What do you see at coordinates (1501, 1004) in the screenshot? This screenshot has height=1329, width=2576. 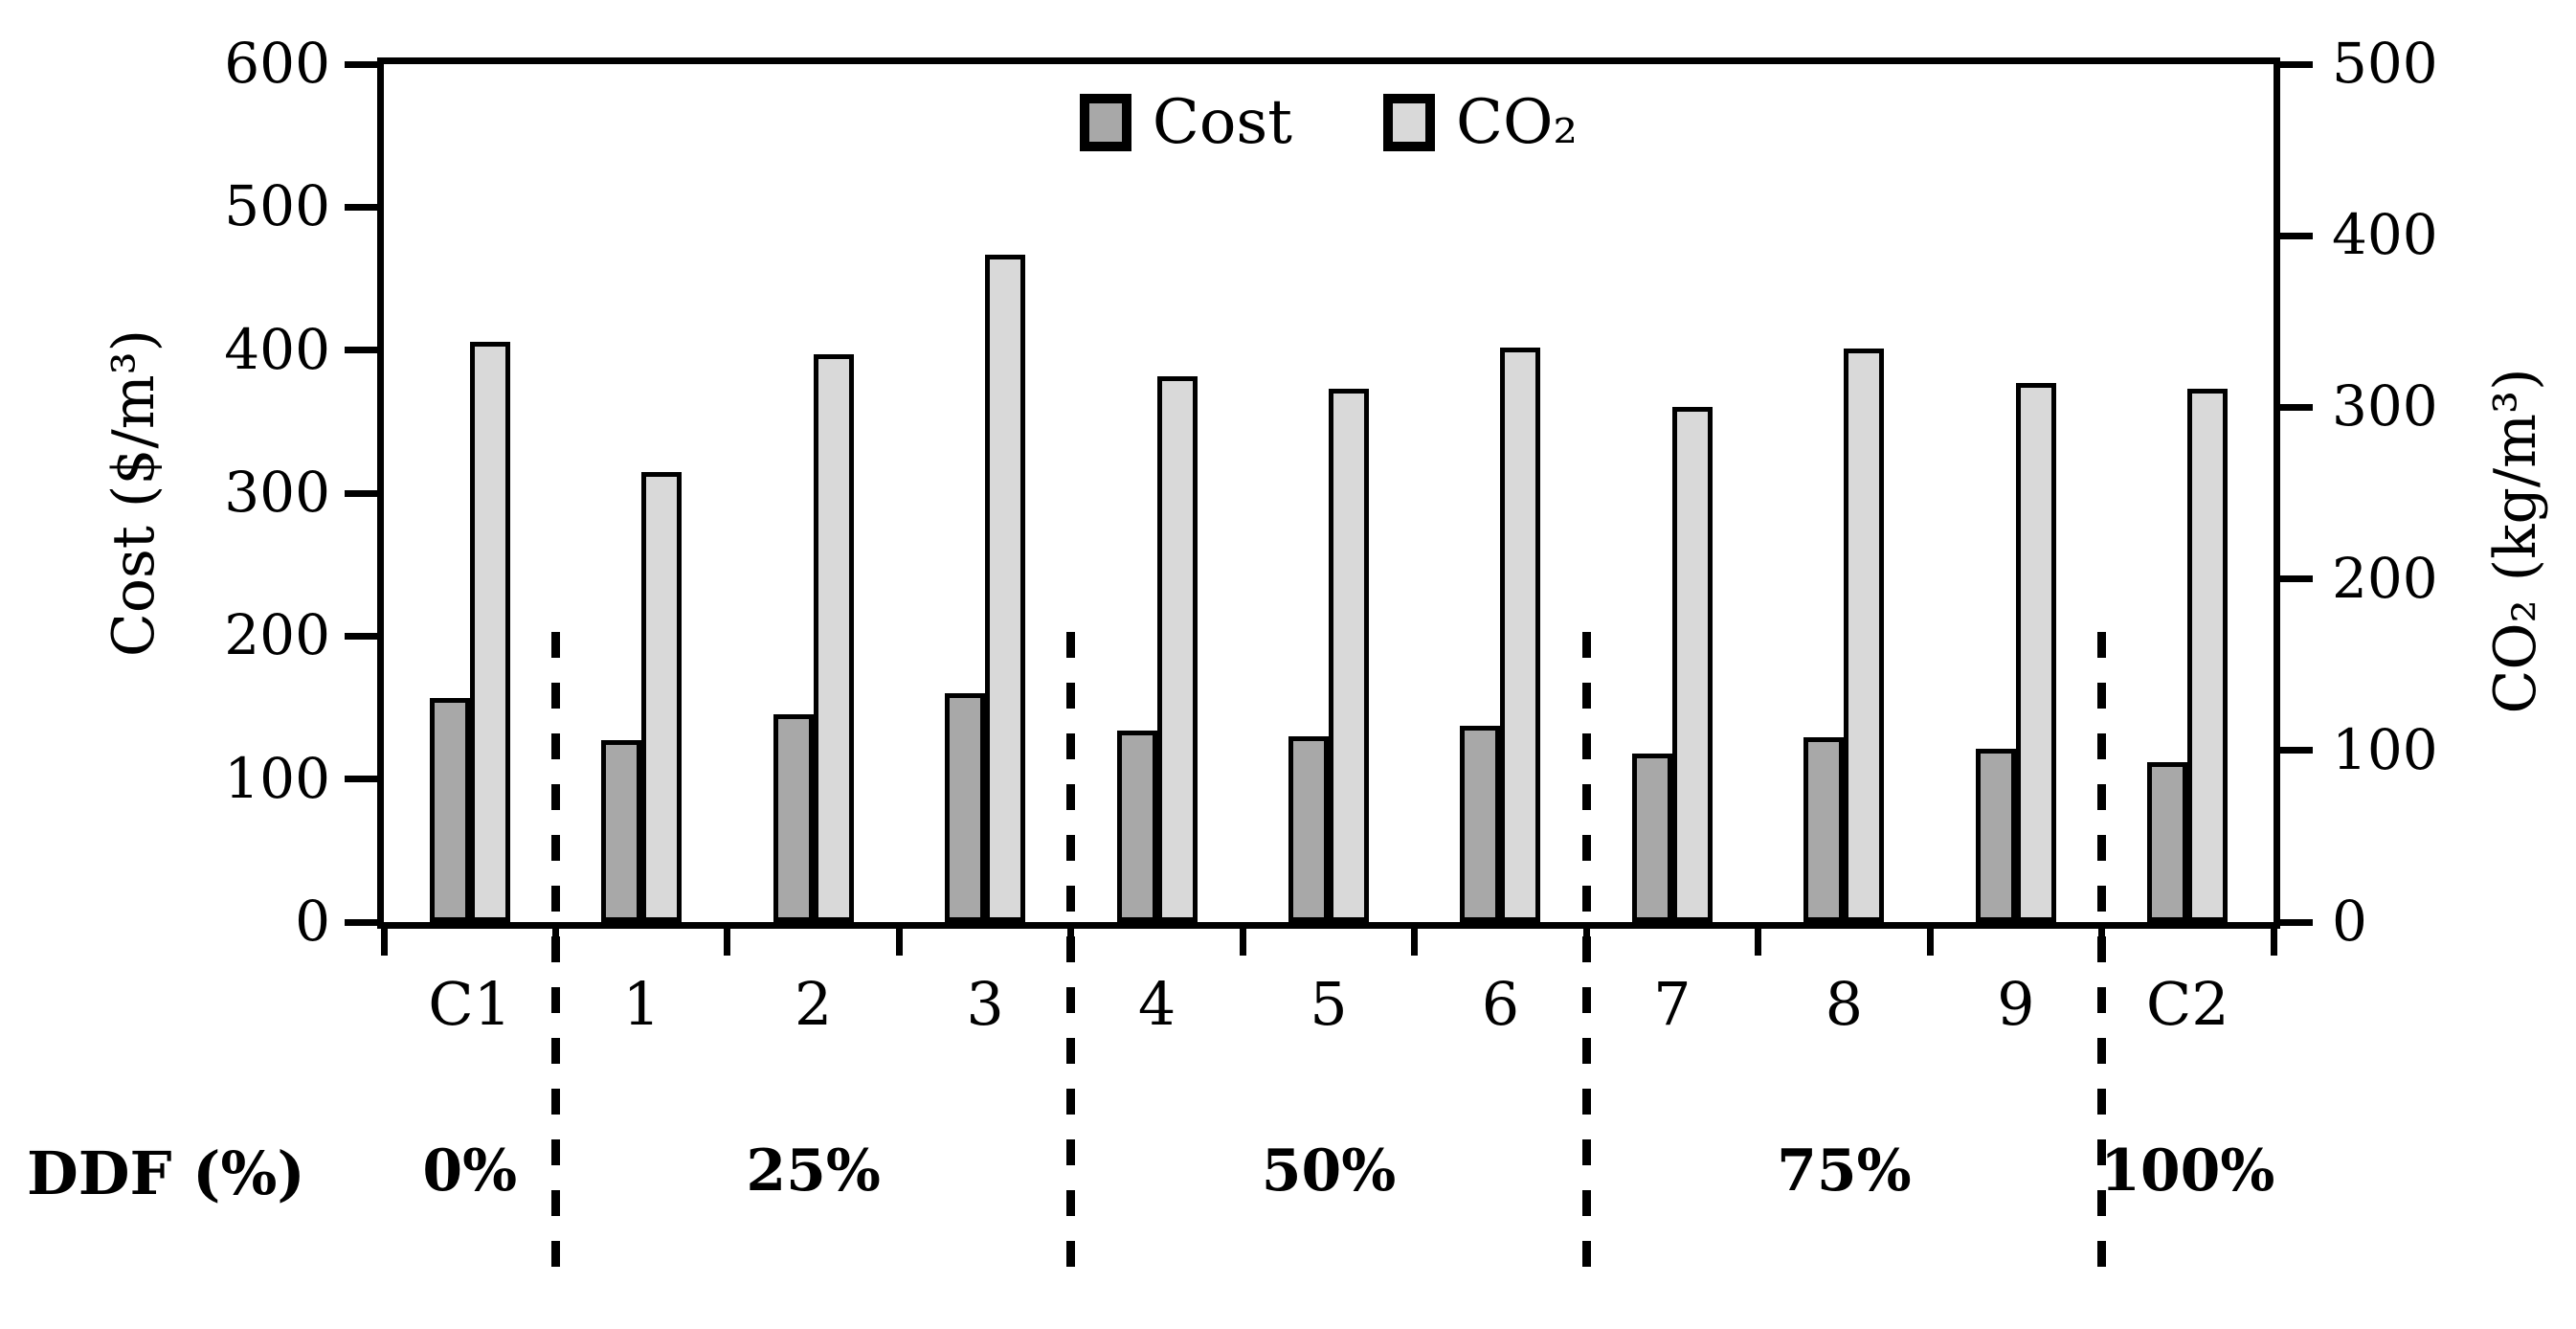 I see `category-label-6: 6` at bounding box center [1501, 1004].